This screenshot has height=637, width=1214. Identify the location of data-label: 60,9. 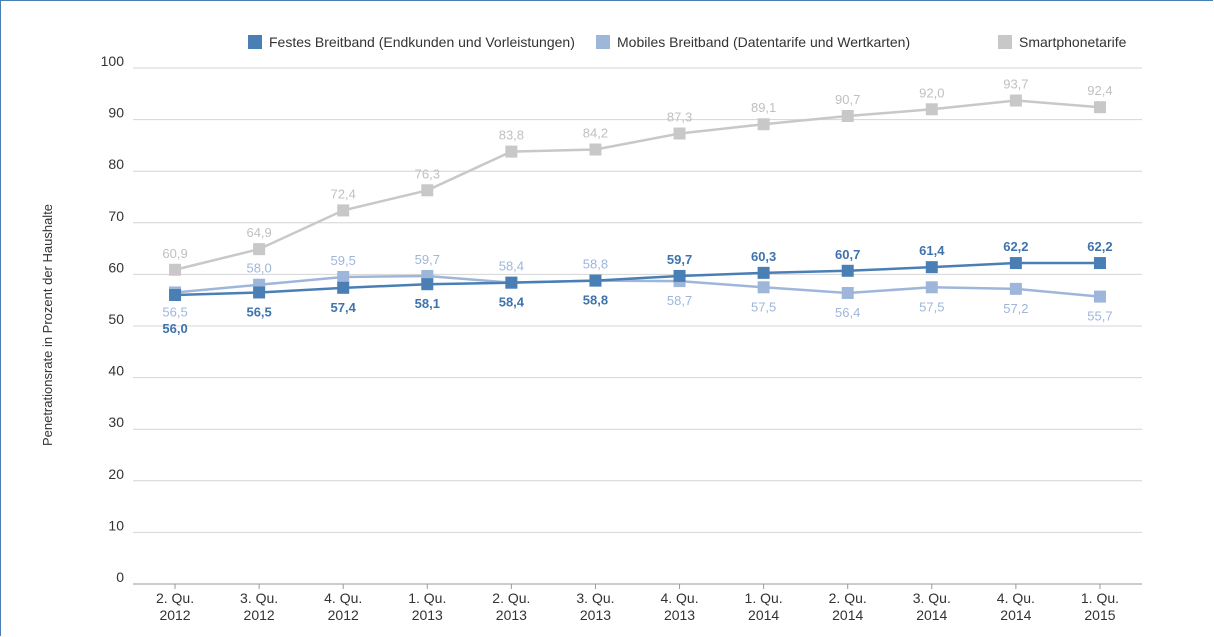
(174, 253).